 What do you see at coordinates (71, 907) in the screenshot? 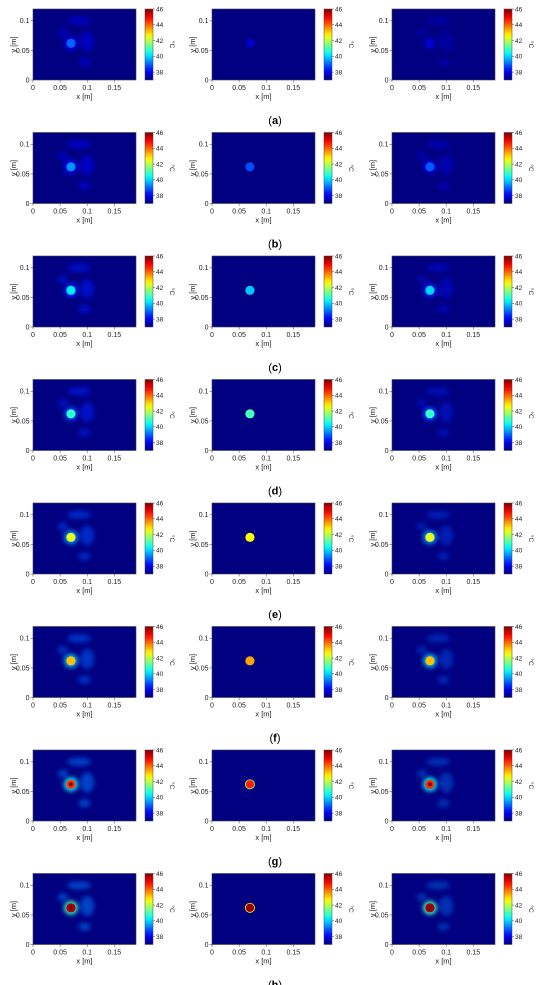
I see `hotspot-core` at bounding box center [71, 907].